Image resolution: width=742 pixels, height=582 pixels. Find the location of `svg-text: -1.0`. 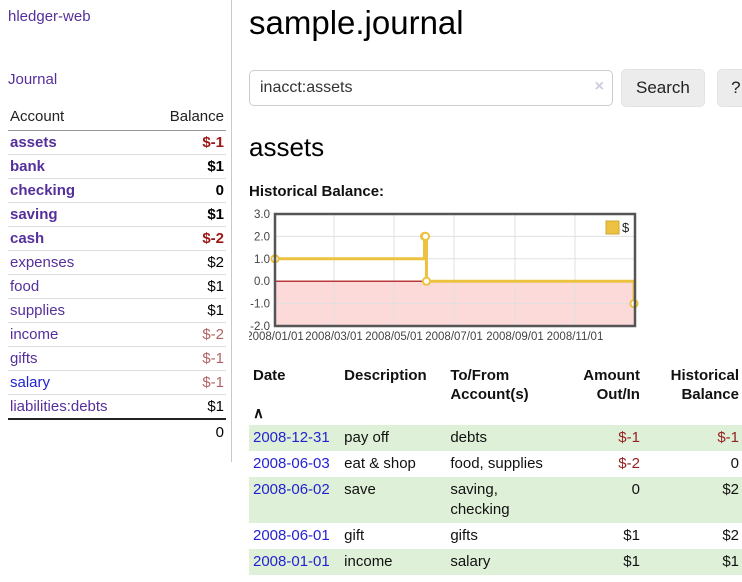

svg-text: -1.0 is located at coordinates (260, 305).